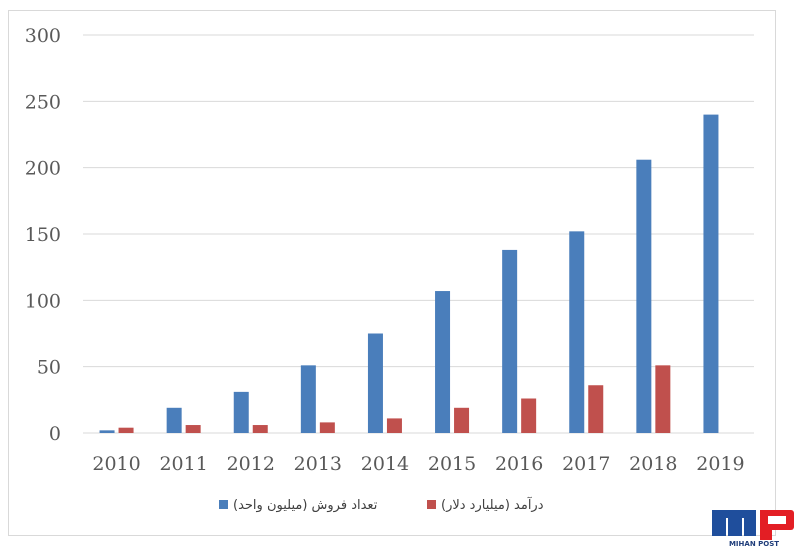 The height and width of the screenshot is (552, 800). Describe the element at coordinates (107, 431) in the screenshot. I see `bar-units-2010` at that location.